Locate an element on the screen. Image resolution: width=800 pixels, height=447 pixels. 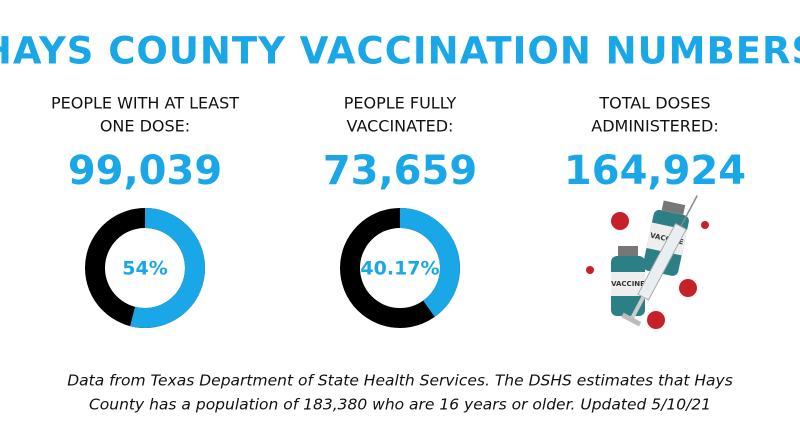
stat-value: 73,659 is located at coordinates (400, 171).